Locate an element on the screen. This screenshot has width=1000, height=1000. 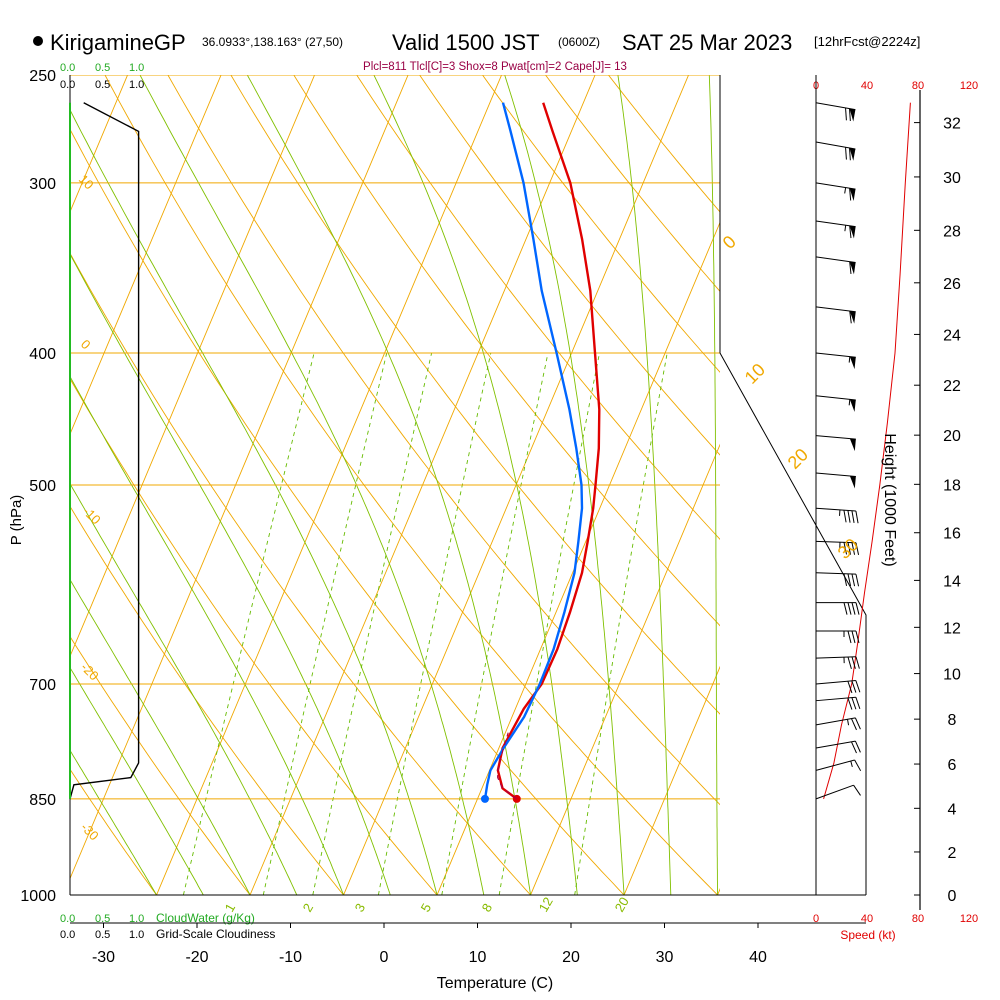
speed-tick-bottom: 40 is located at coordinates (867, 919).